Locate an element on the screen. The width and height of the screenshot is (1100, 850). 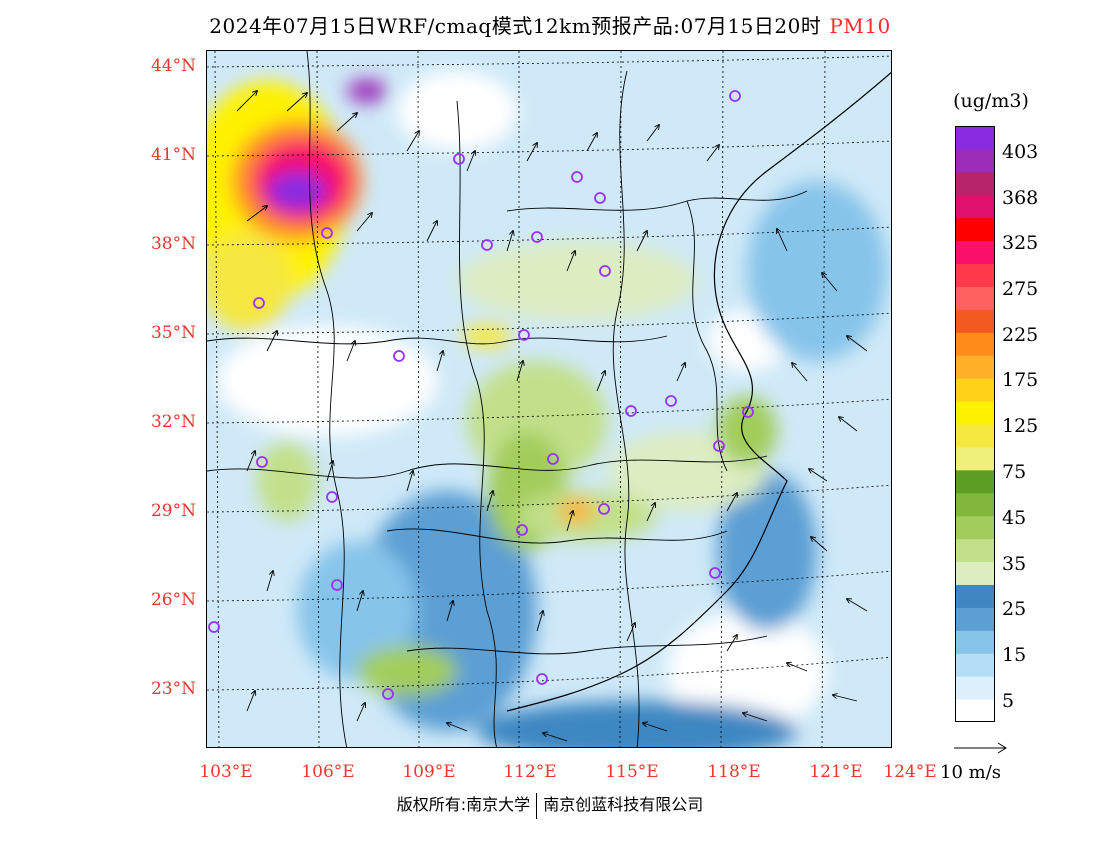
lon-label-115: 115°E is located at coordinates (632, 772).